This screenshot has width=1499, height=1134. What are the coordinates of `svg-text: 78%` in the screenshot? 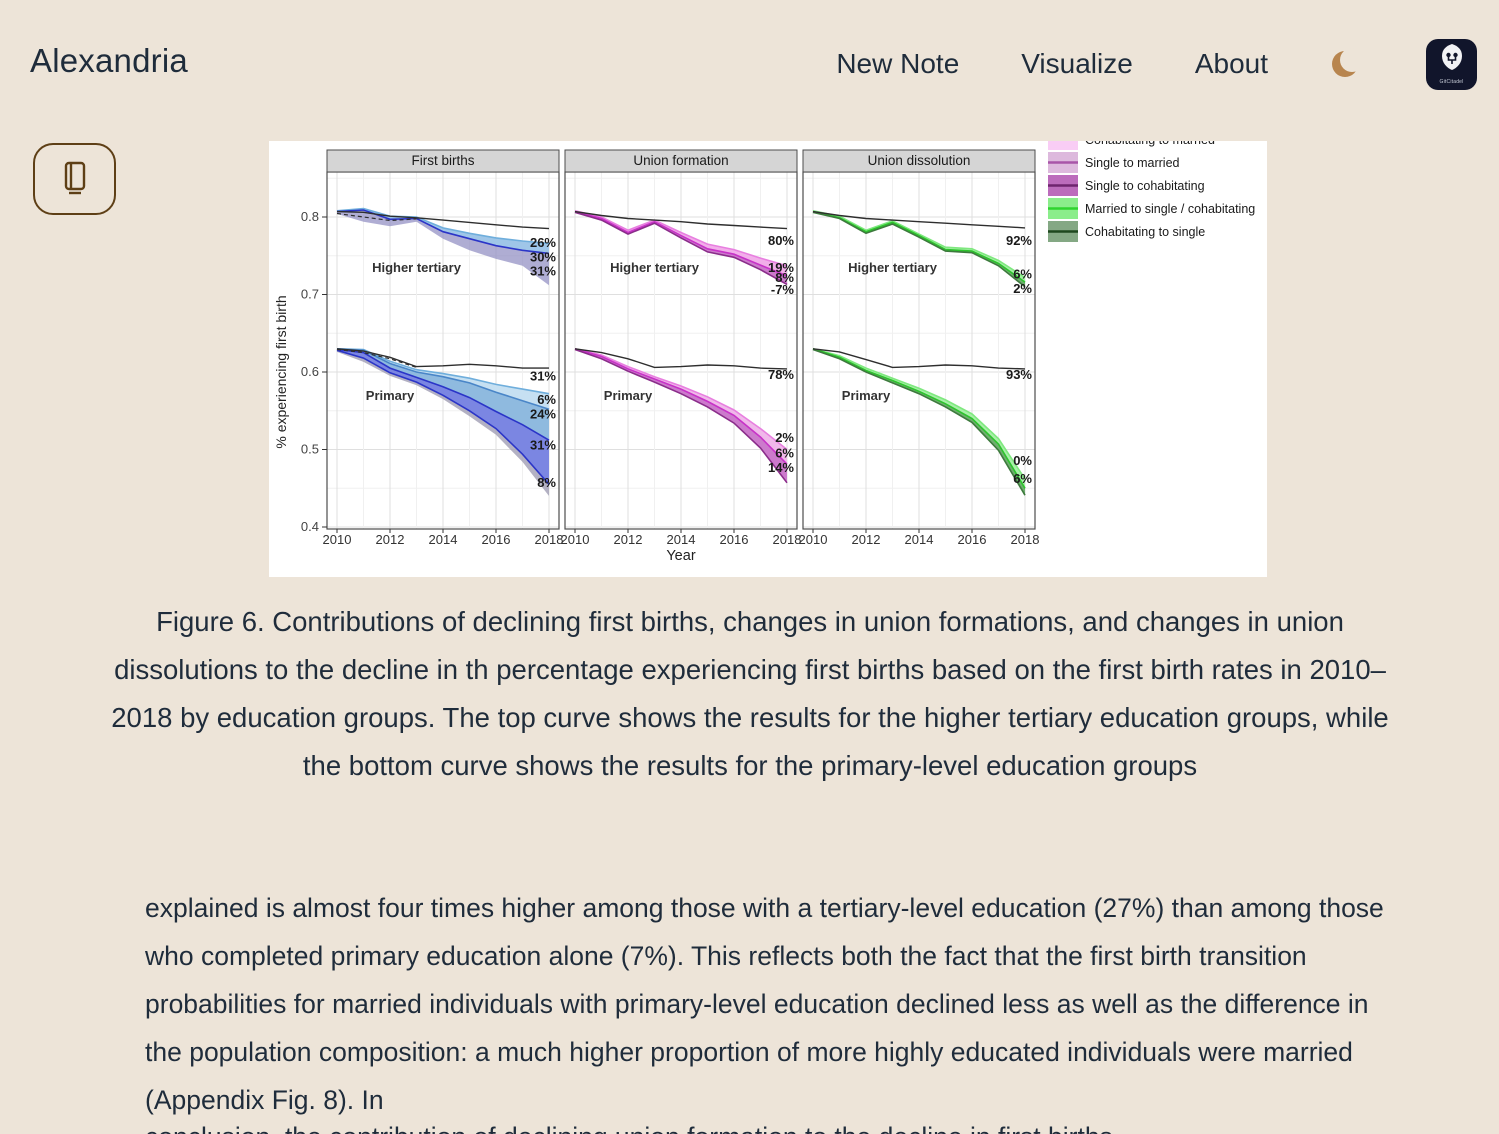 It's located at (781, 374).